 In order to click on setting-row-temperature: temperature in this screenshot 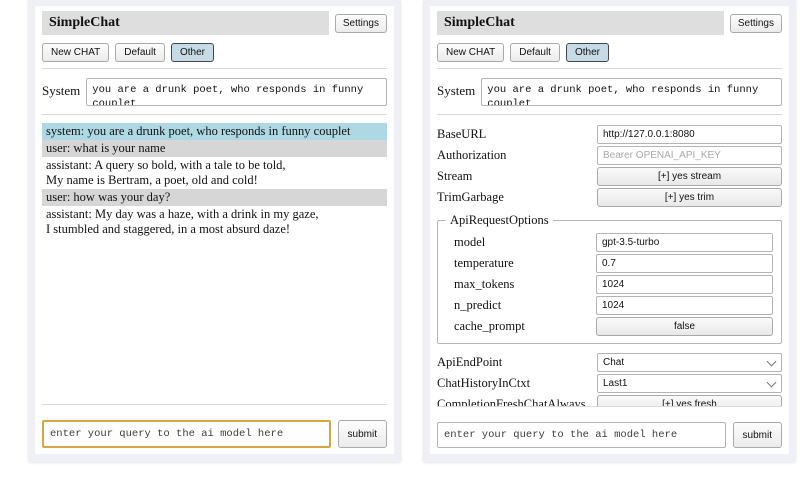, I will do `click(609, 263)`.